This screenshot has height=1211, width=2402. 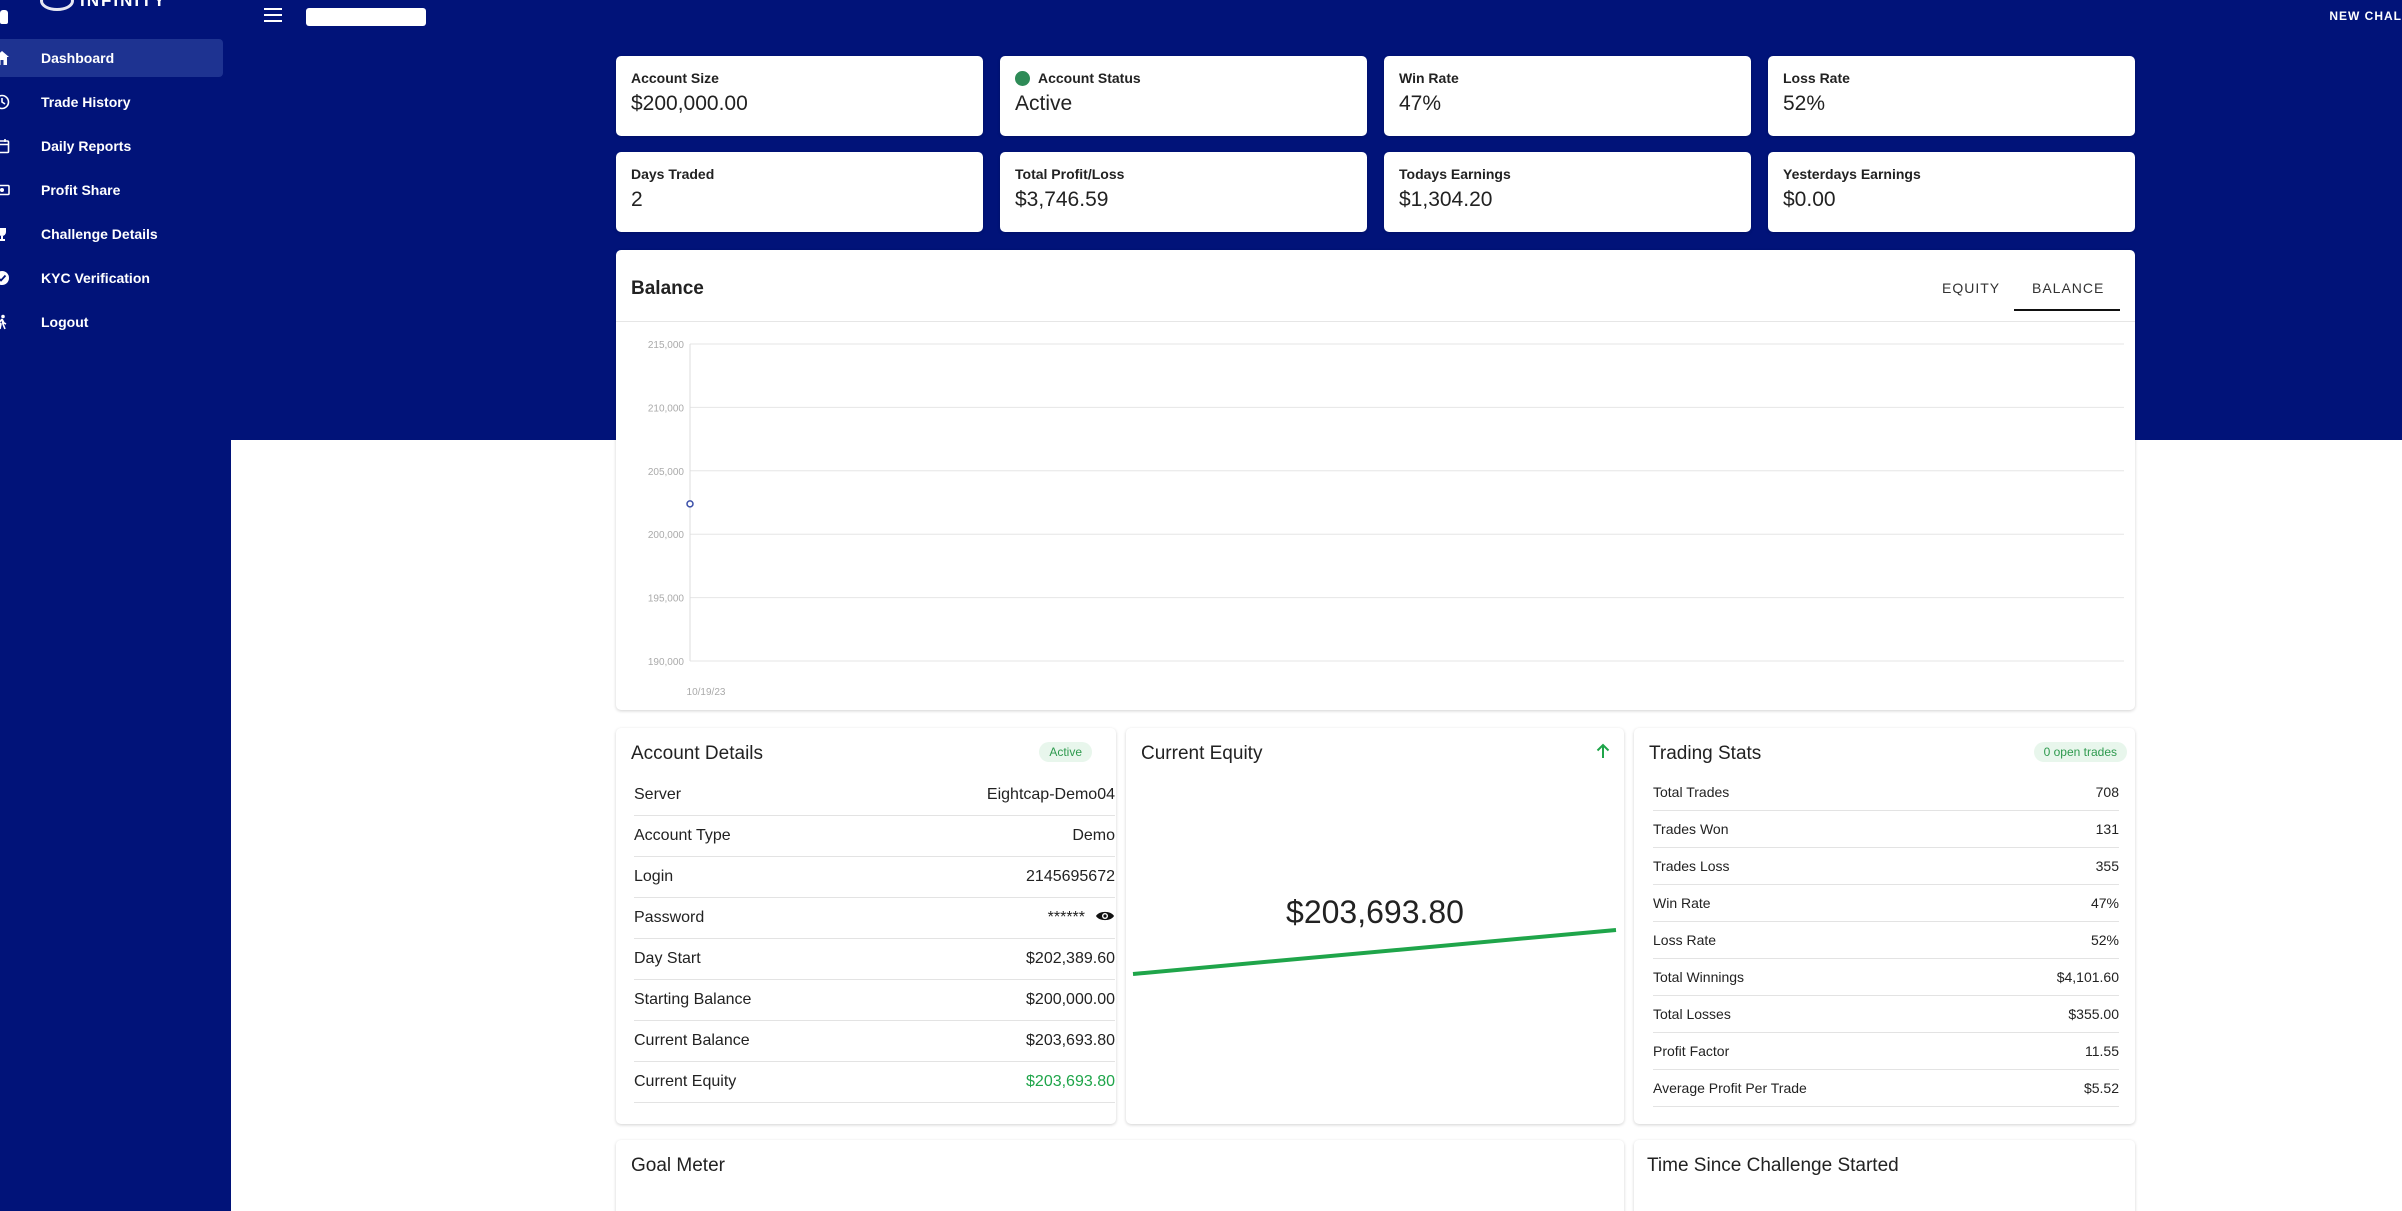 What do you see at coordinates (1070, 1082) in the screenshot?
I see `account-detail-value-wrap: $203,693.80` at bounding box center [1070, 1082].